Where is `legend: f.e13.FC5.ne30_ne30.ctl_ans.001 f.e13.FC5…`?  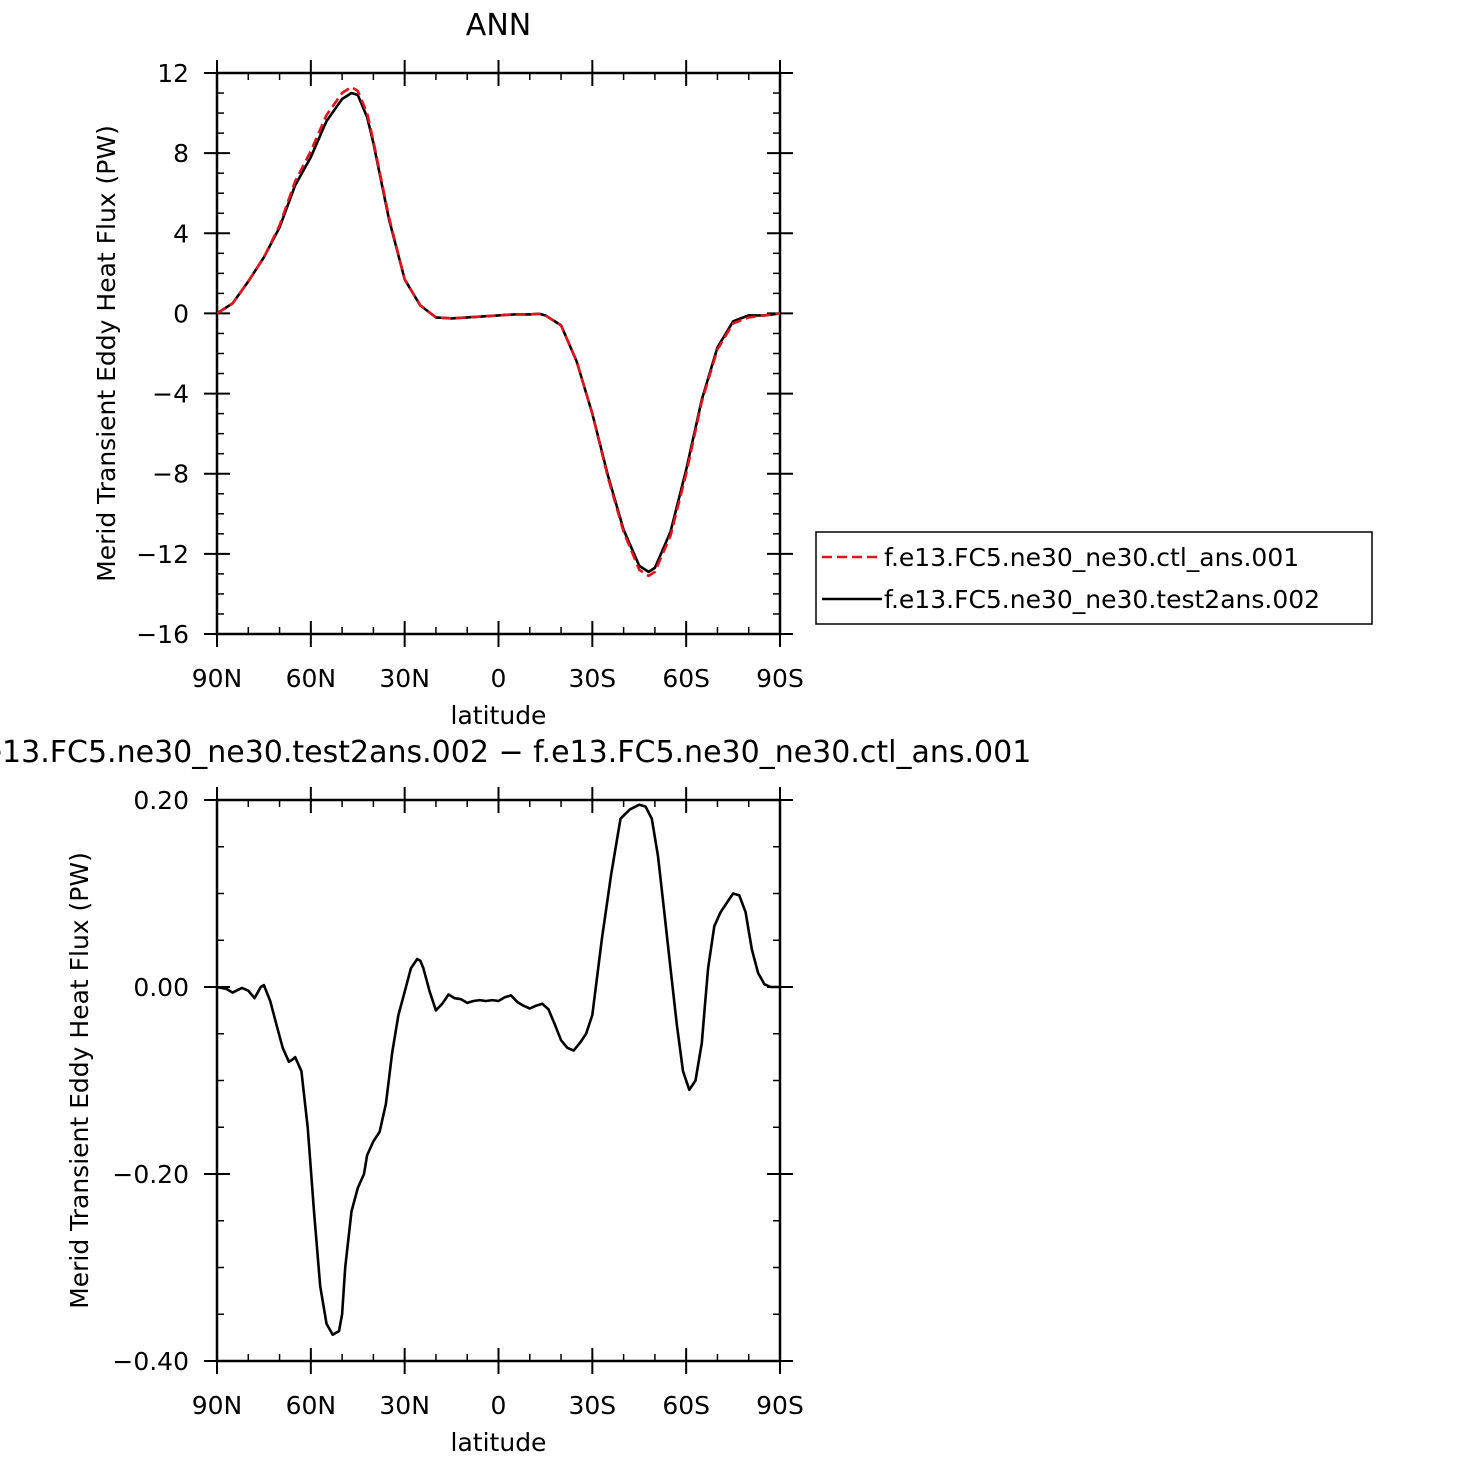
legend: f.e13.FC5.ne30_ne30.ctl_ans.001 f.e13.FC5… is located at coordinates (1094, 578).